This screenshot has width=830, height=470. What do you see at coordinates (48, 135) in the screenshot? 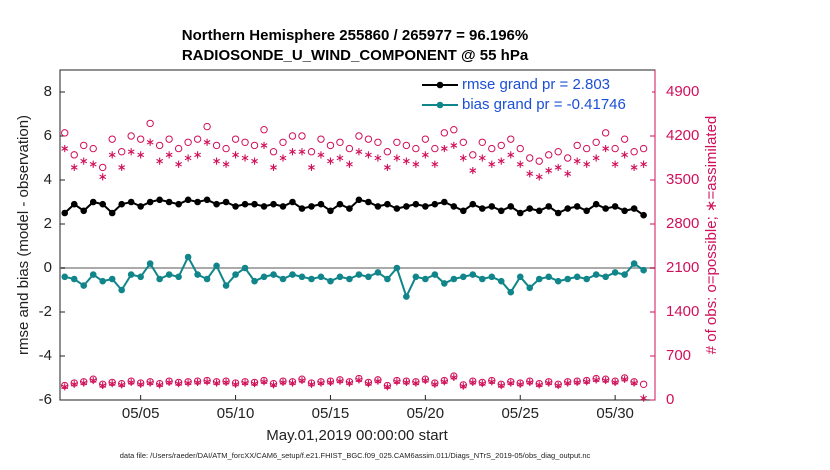
I see `y-tick-label: 6` at bounding box center [48, 135].